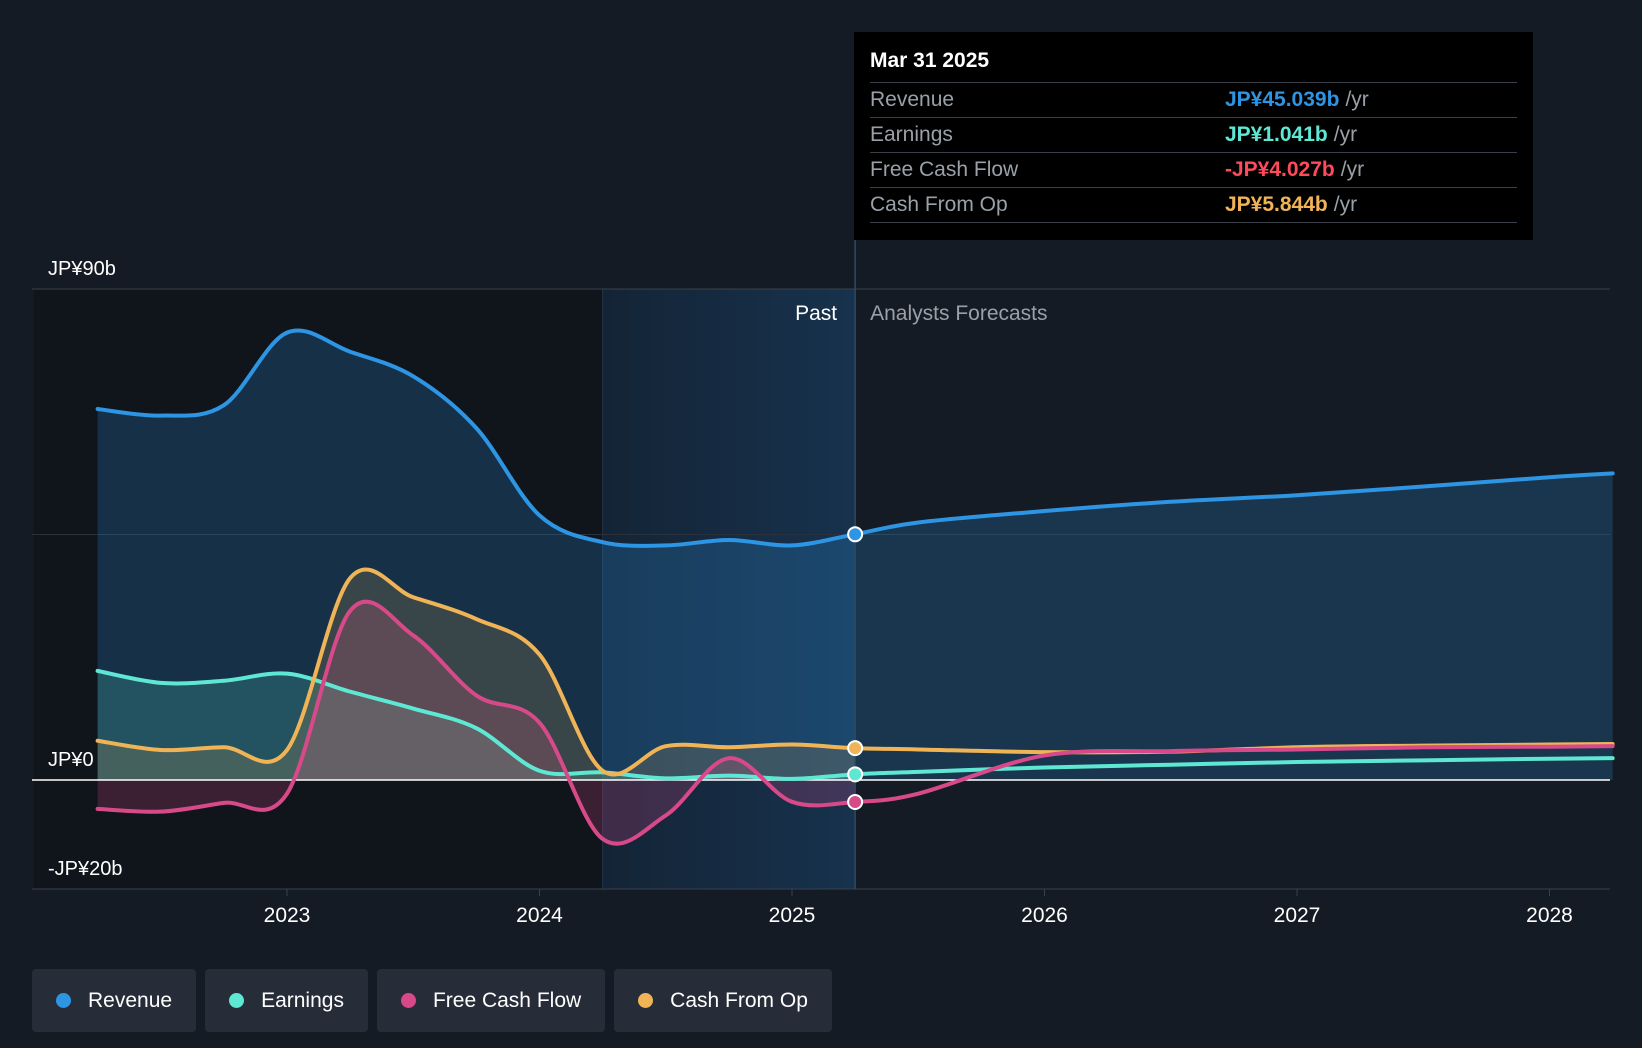 This screenshot has width=1642, height=1048. I want to click on tooltip-row-cash-from-op: Cash From Op JP¥5.844b /yr, so click(1193, 205).